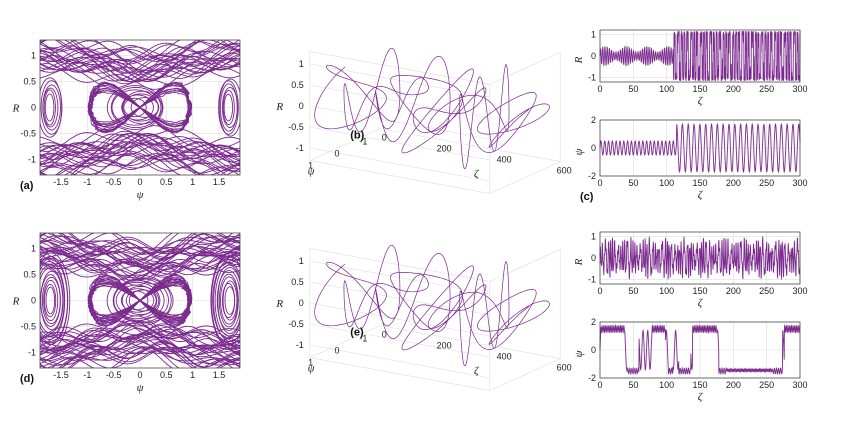  Describe the element at coordinates (477, 371) in the screenshot. I see `z-axis-label: ζ` at that location.